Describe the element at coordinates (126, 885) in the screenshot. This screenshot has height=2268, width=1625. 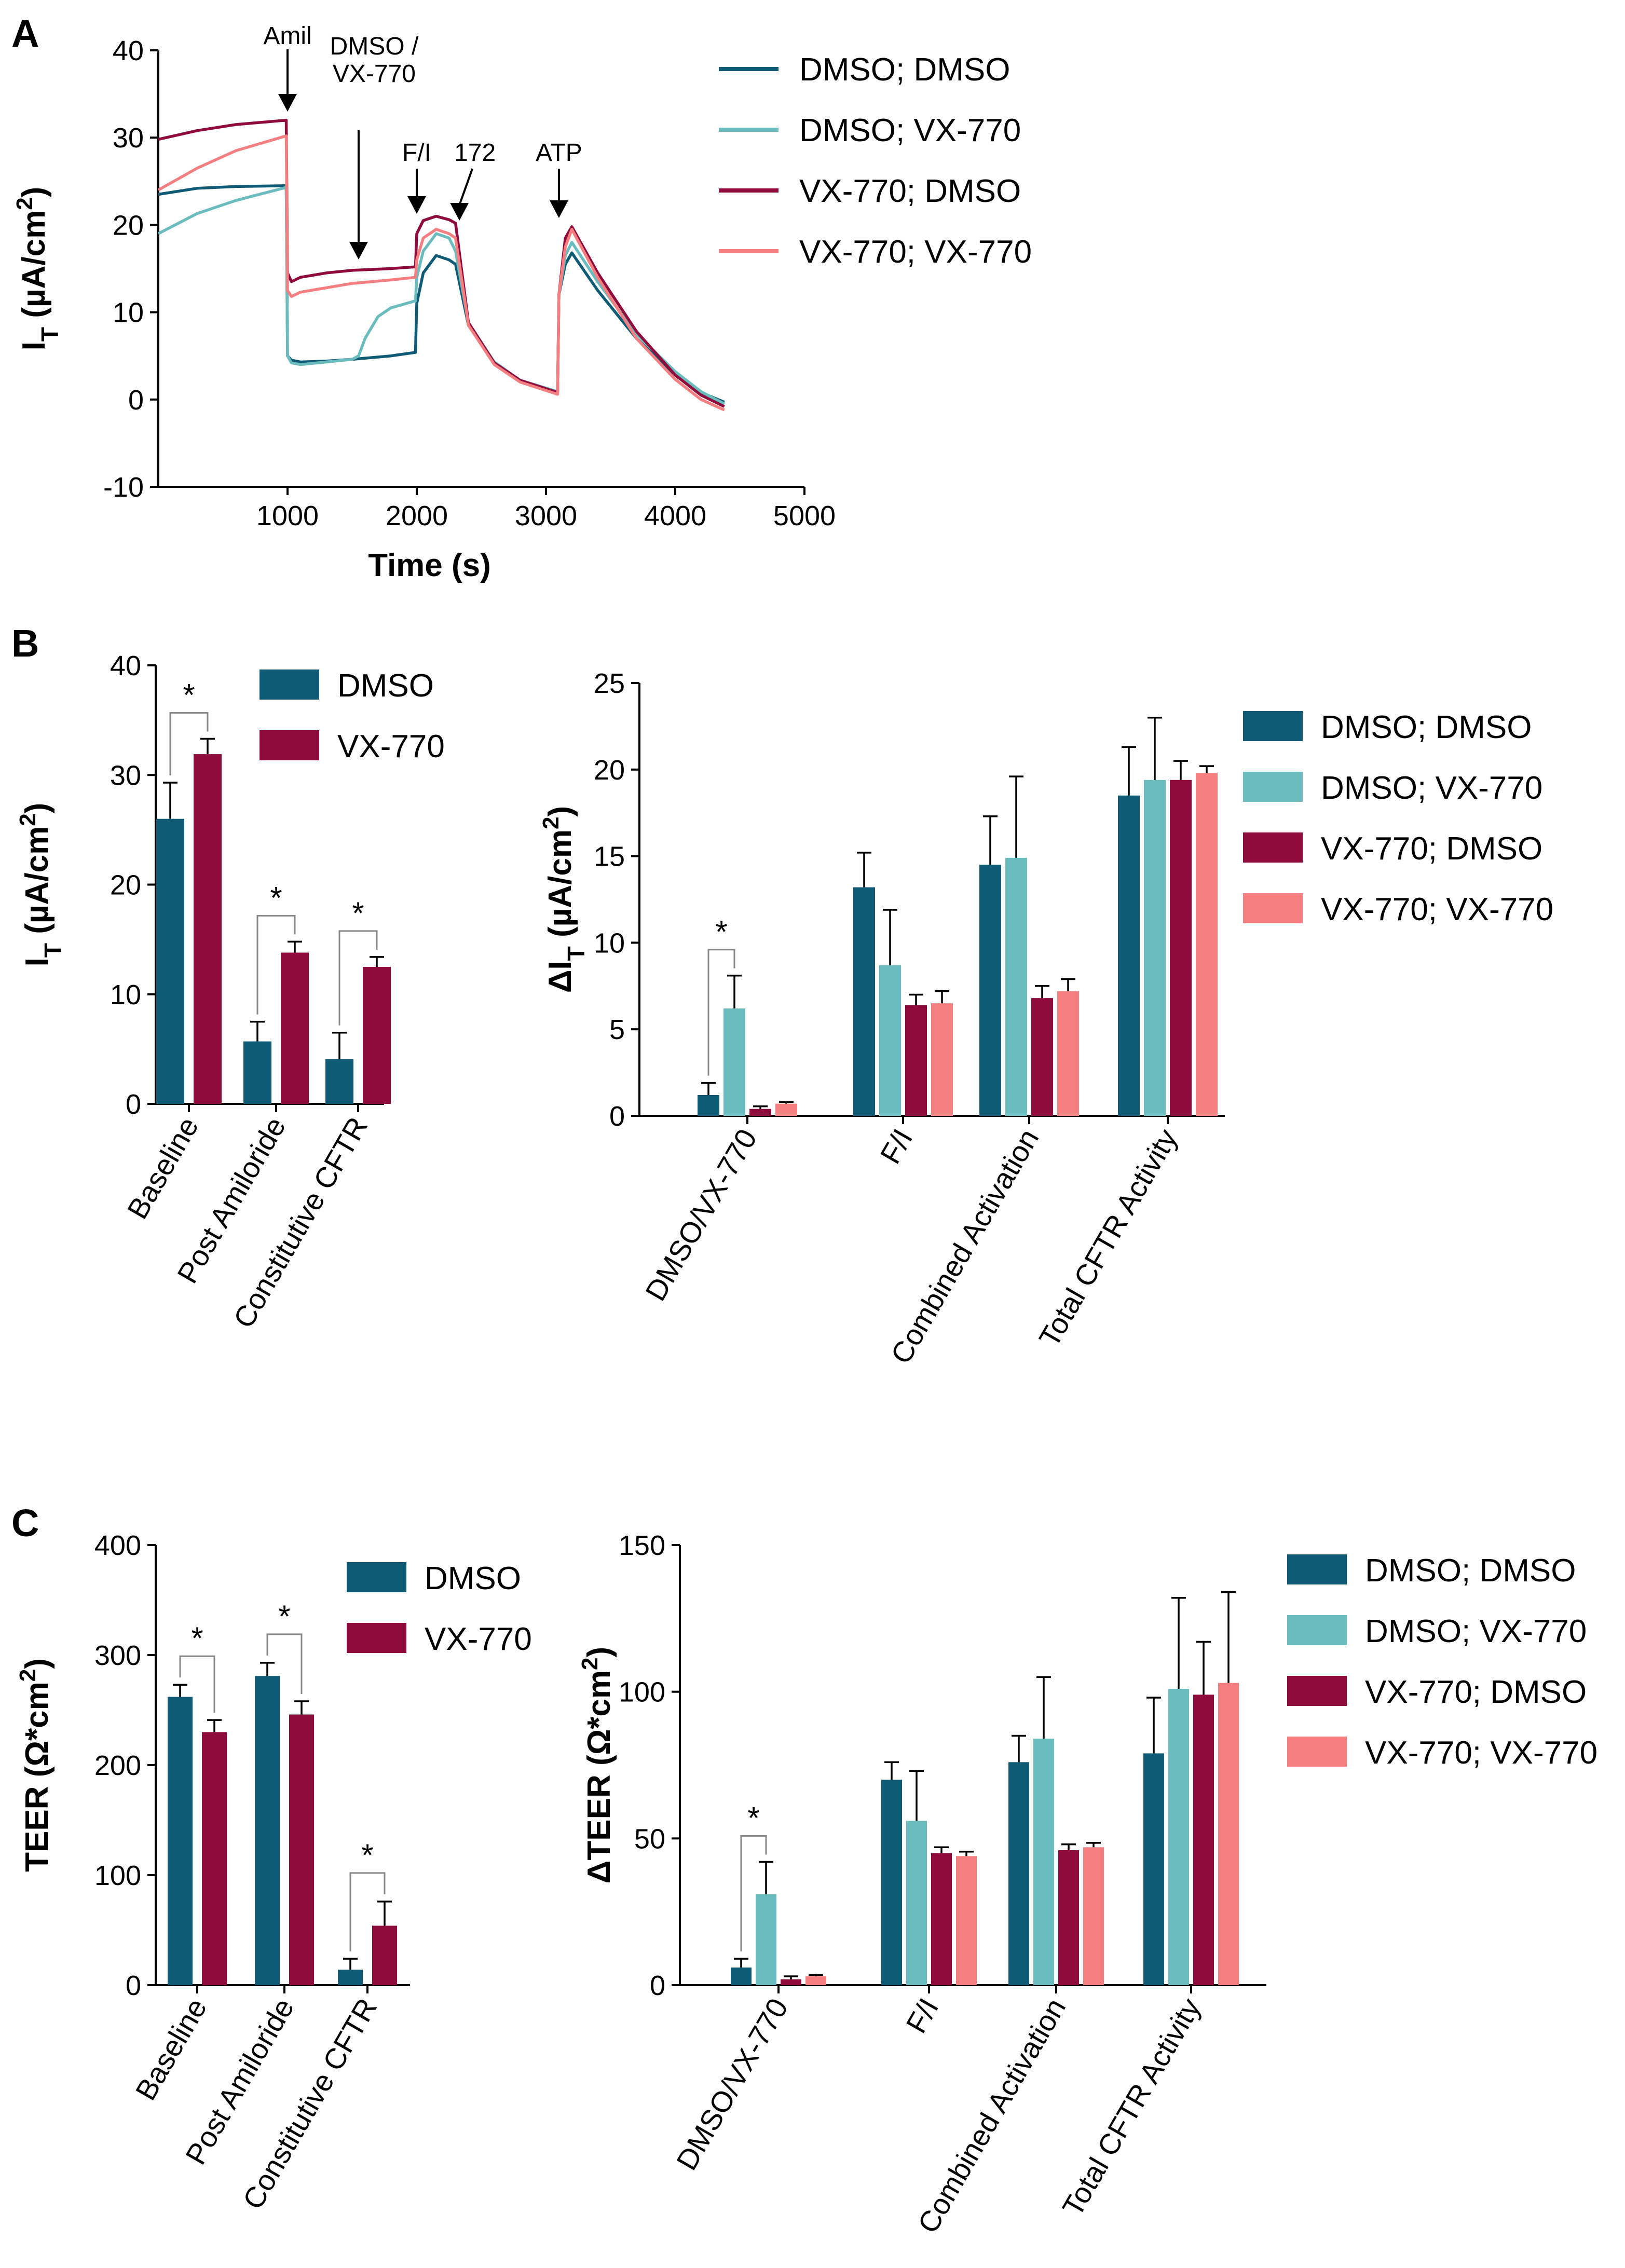
I see `y-tick-label: 20` at that location.